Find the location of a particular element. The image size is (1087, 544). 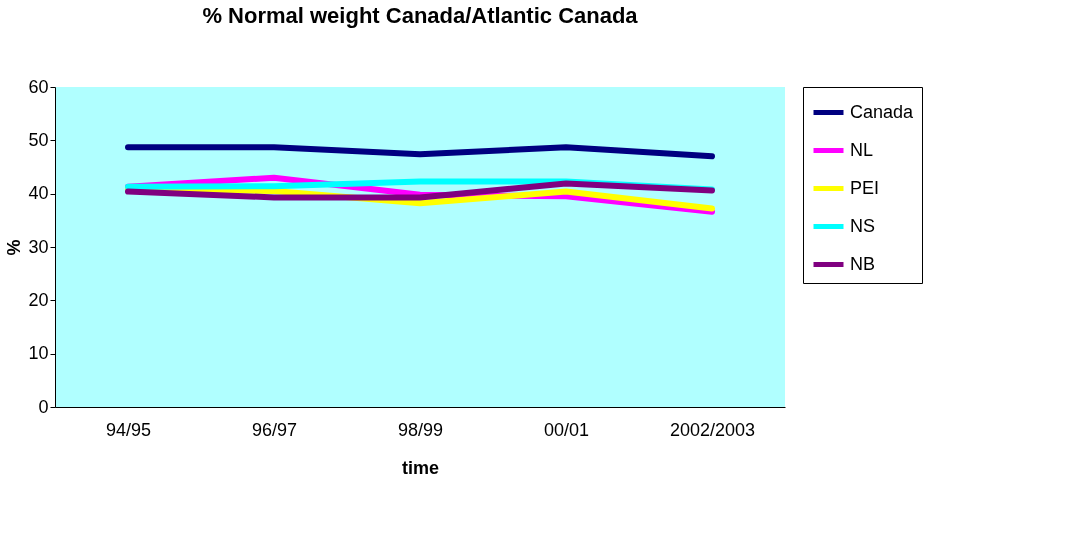

legend-label: NB is located at coordinates (863, 263).